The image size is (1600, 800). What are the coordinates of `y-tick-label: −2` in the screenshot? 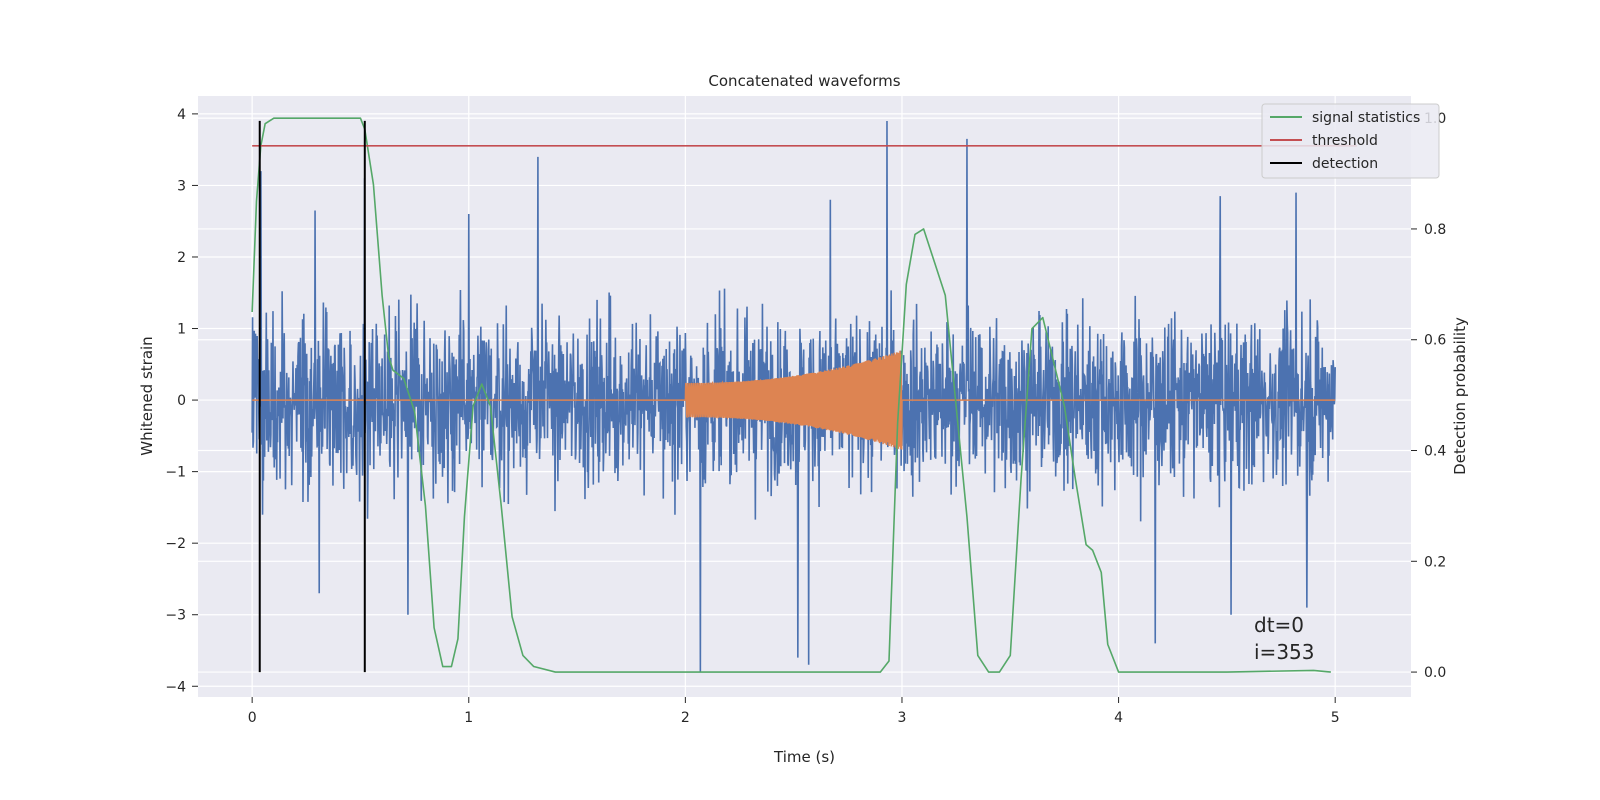 It's located at (175, 544).